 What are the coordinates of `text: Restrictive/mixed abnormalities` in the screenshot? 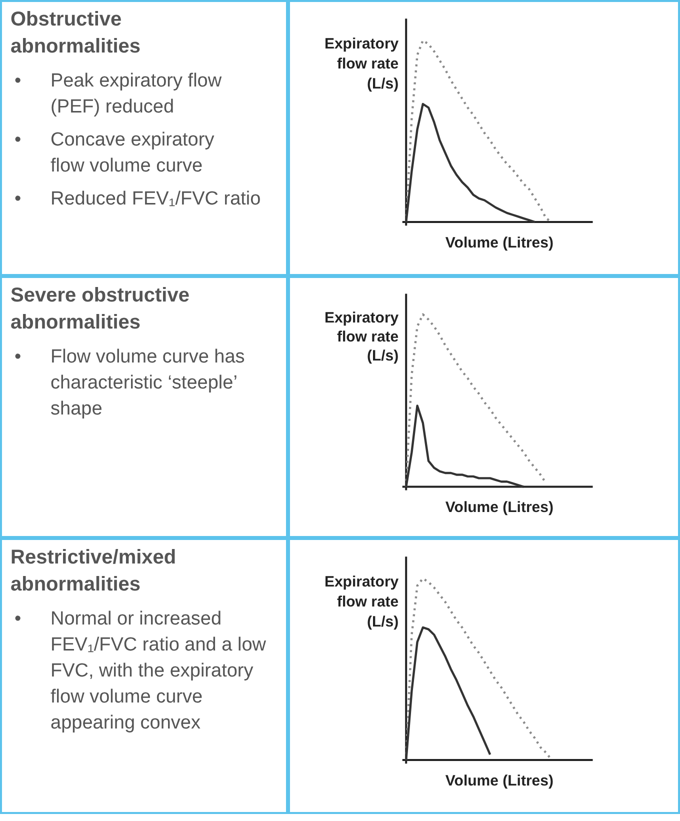 It's located at (93, 571).